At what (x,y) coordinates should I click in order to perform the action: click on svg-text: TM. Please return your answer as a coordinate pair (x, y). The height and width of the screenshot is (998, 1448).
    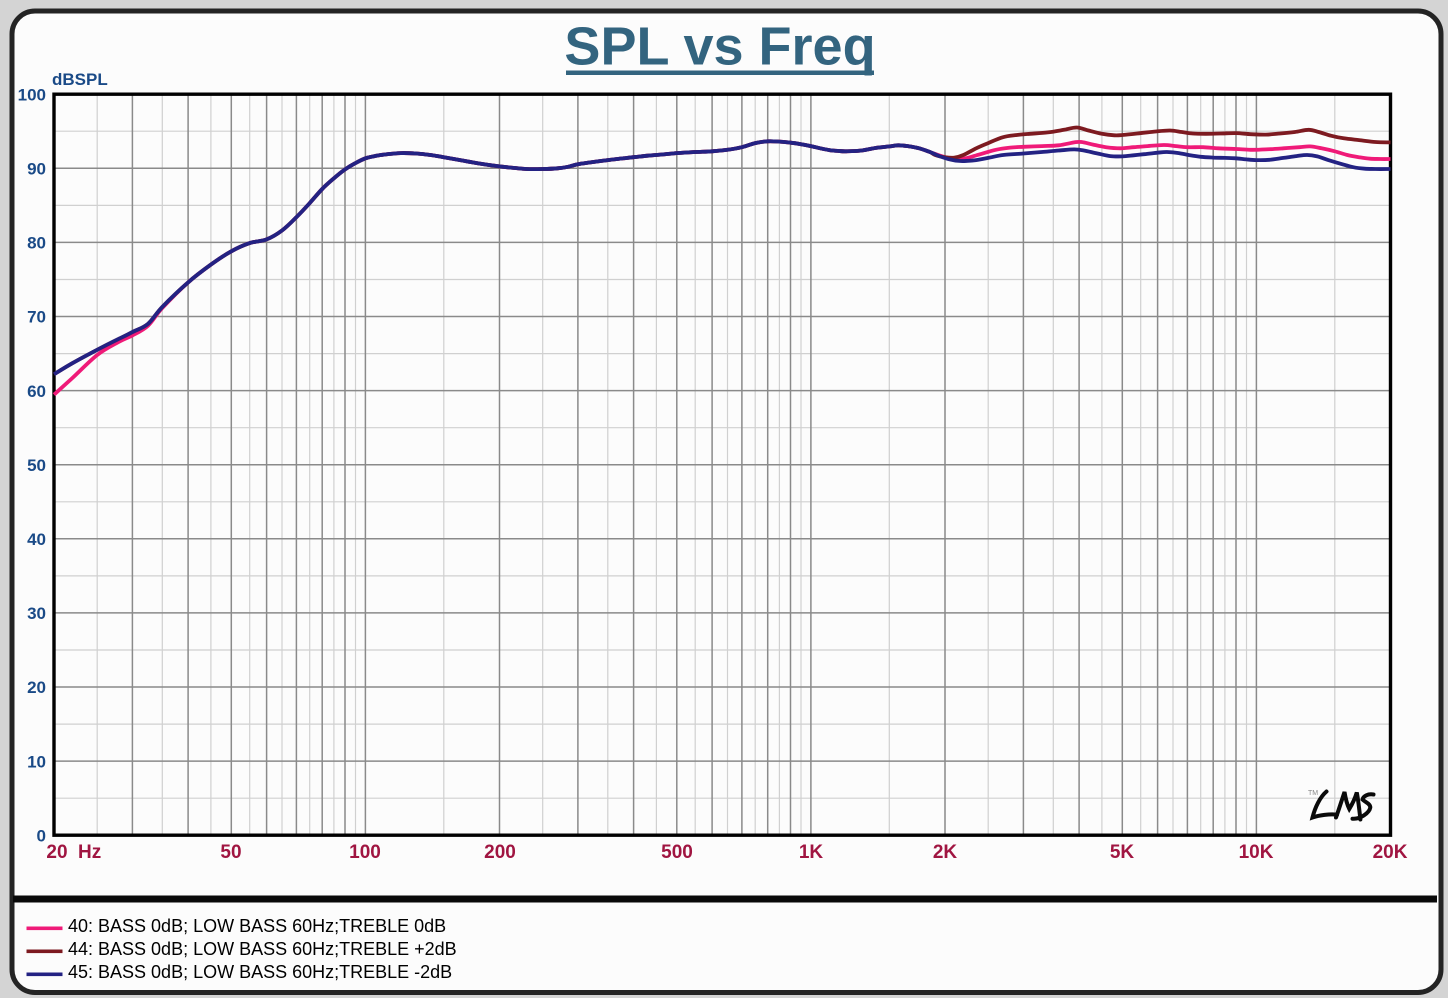
    Looking at the image, I should click on (1313, 793).